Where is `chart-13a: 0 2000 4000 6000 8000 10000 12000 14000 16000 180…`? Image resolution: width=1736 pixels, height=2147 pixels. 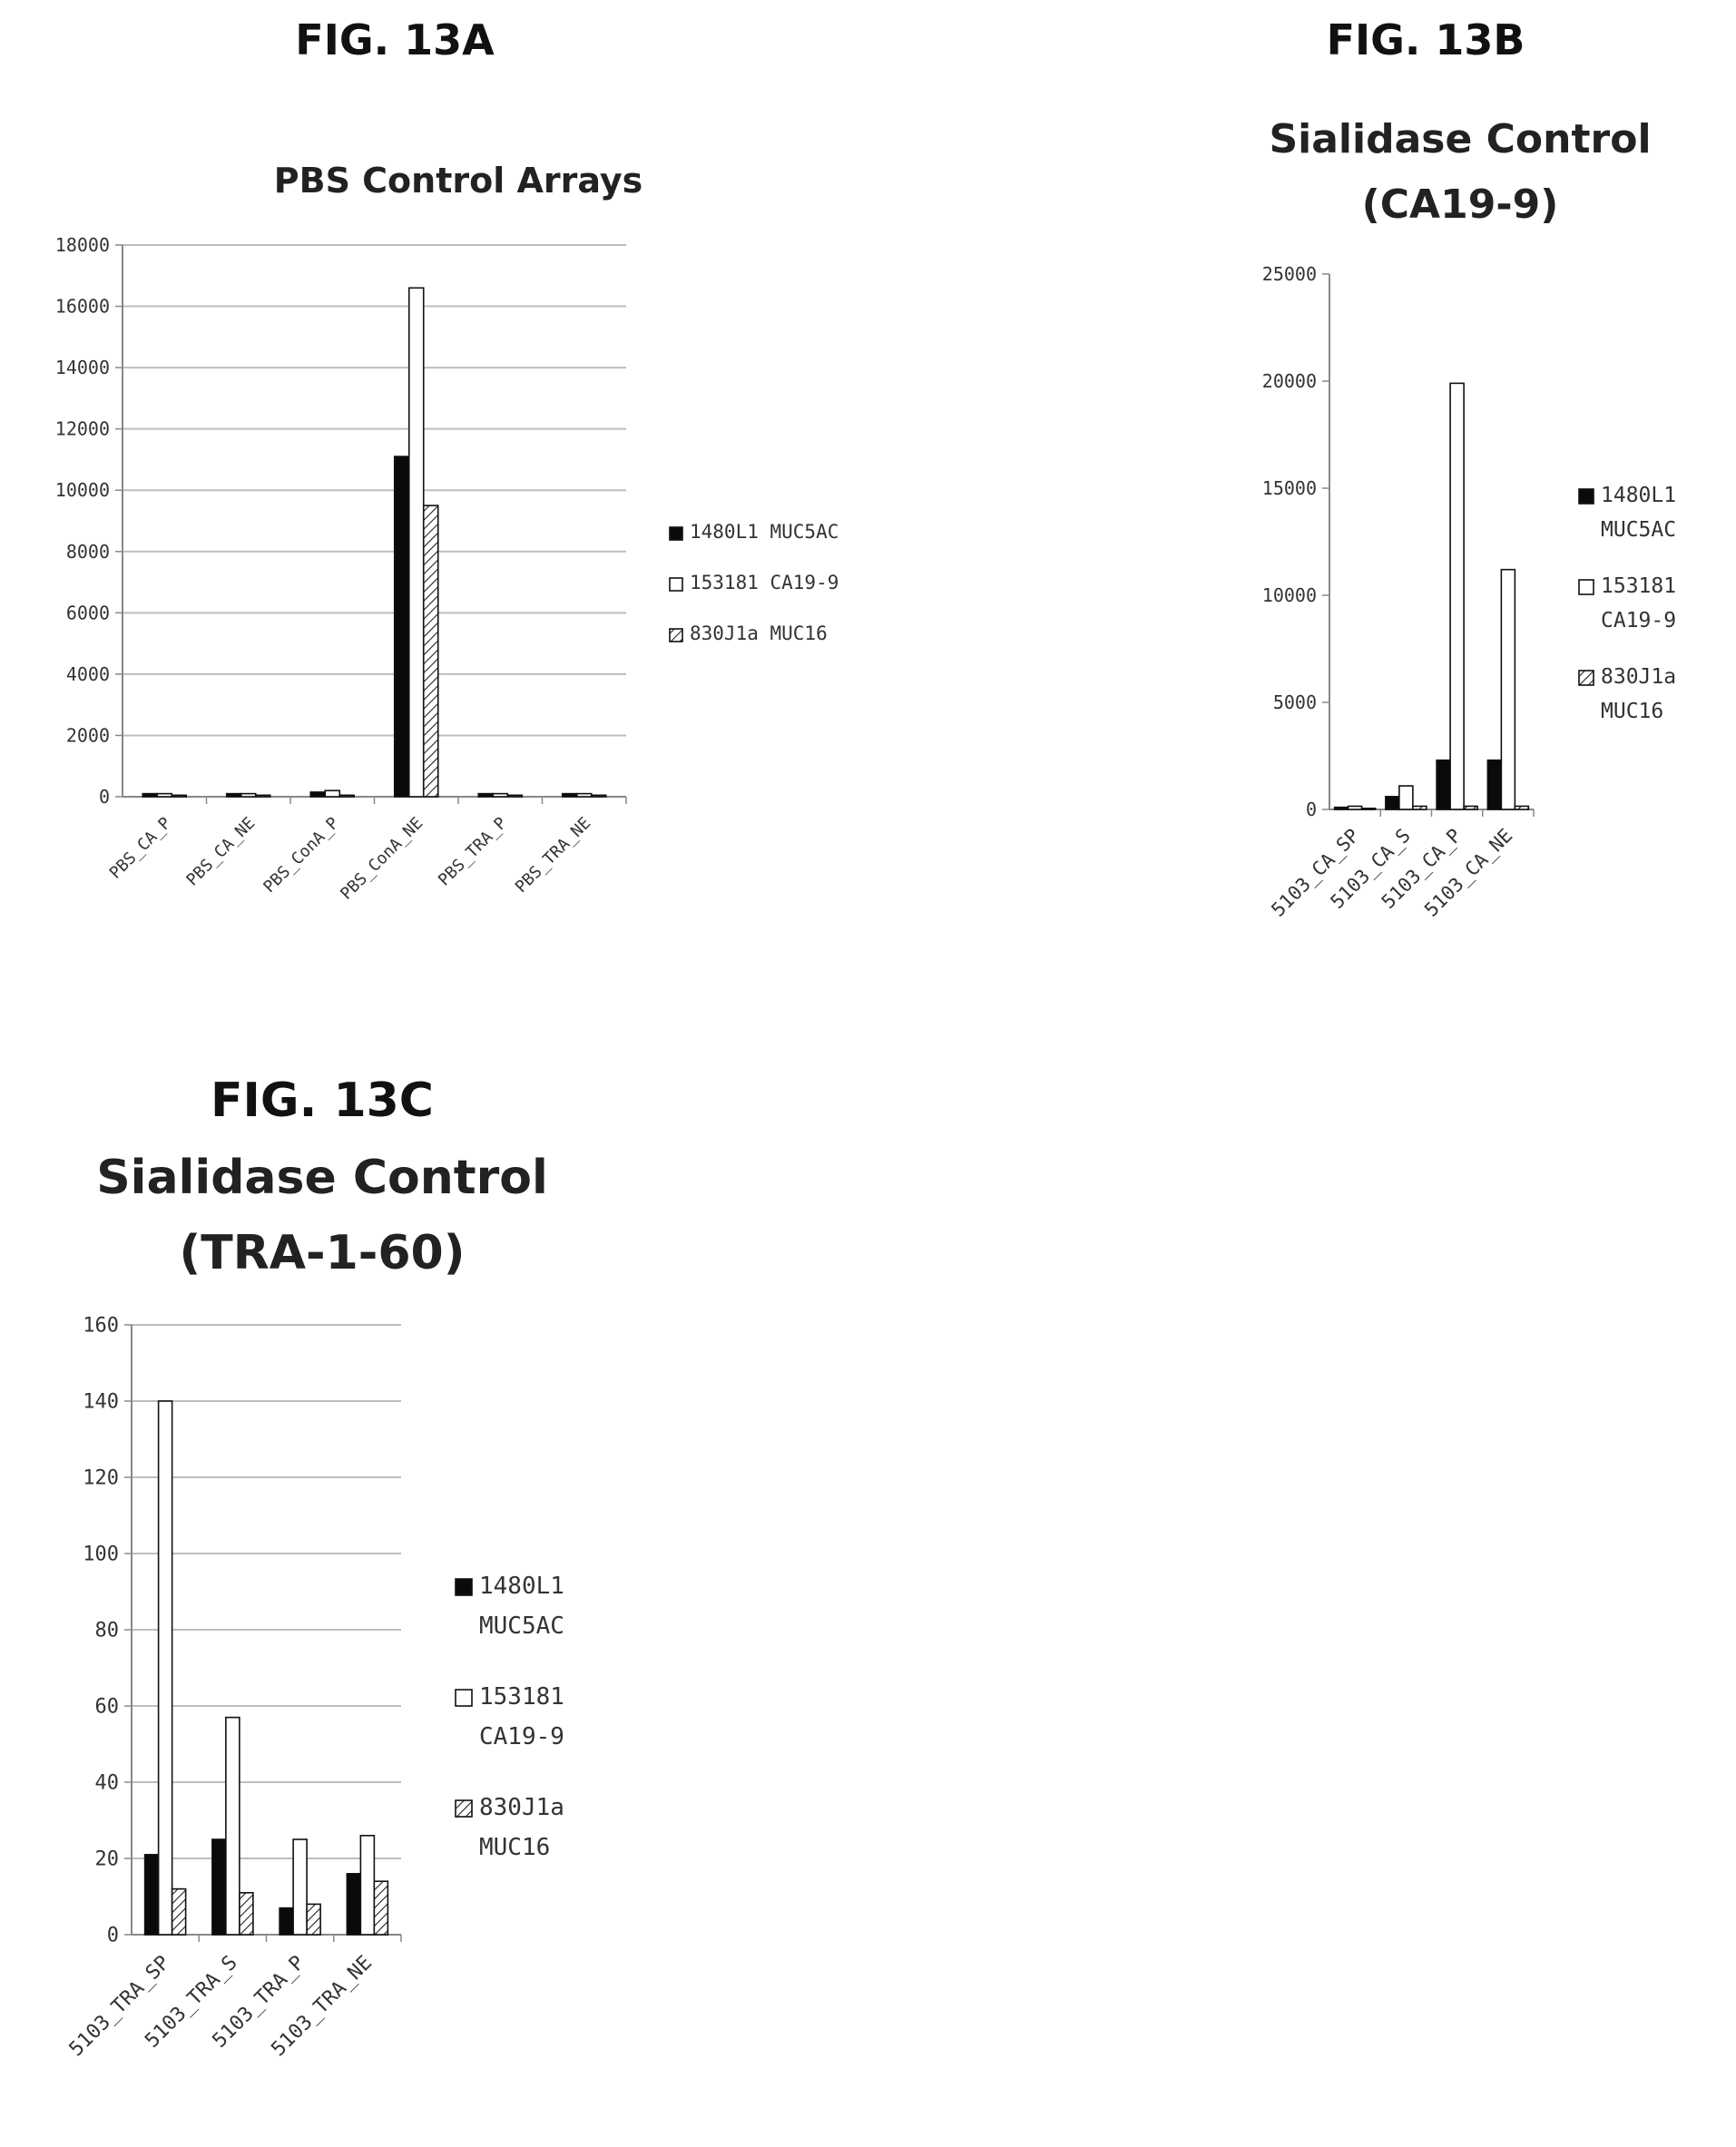
chart-13a: 0 2000 4000 6000 8000 10000 12000 14000 16000 180… is located at coordinates (447, 569).